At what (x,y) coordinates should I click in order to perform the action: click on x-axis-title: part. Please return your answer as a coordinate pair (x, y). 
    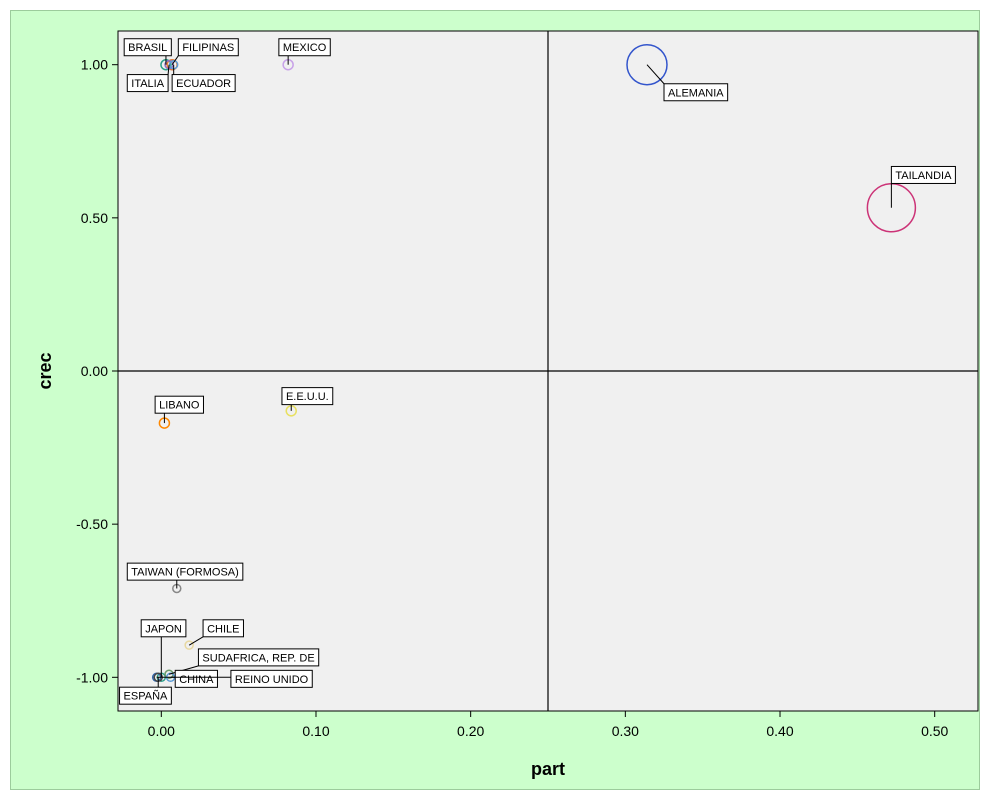
    Looking at the image, I should click on (548, 769).